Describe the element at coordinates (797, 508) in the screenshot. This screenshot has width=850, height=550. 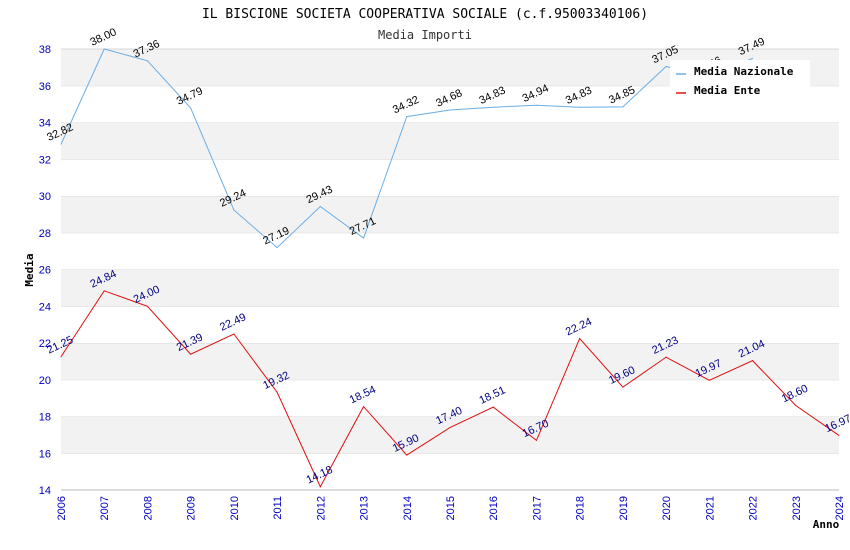
I see `x-tick-label: 2023` at that location.